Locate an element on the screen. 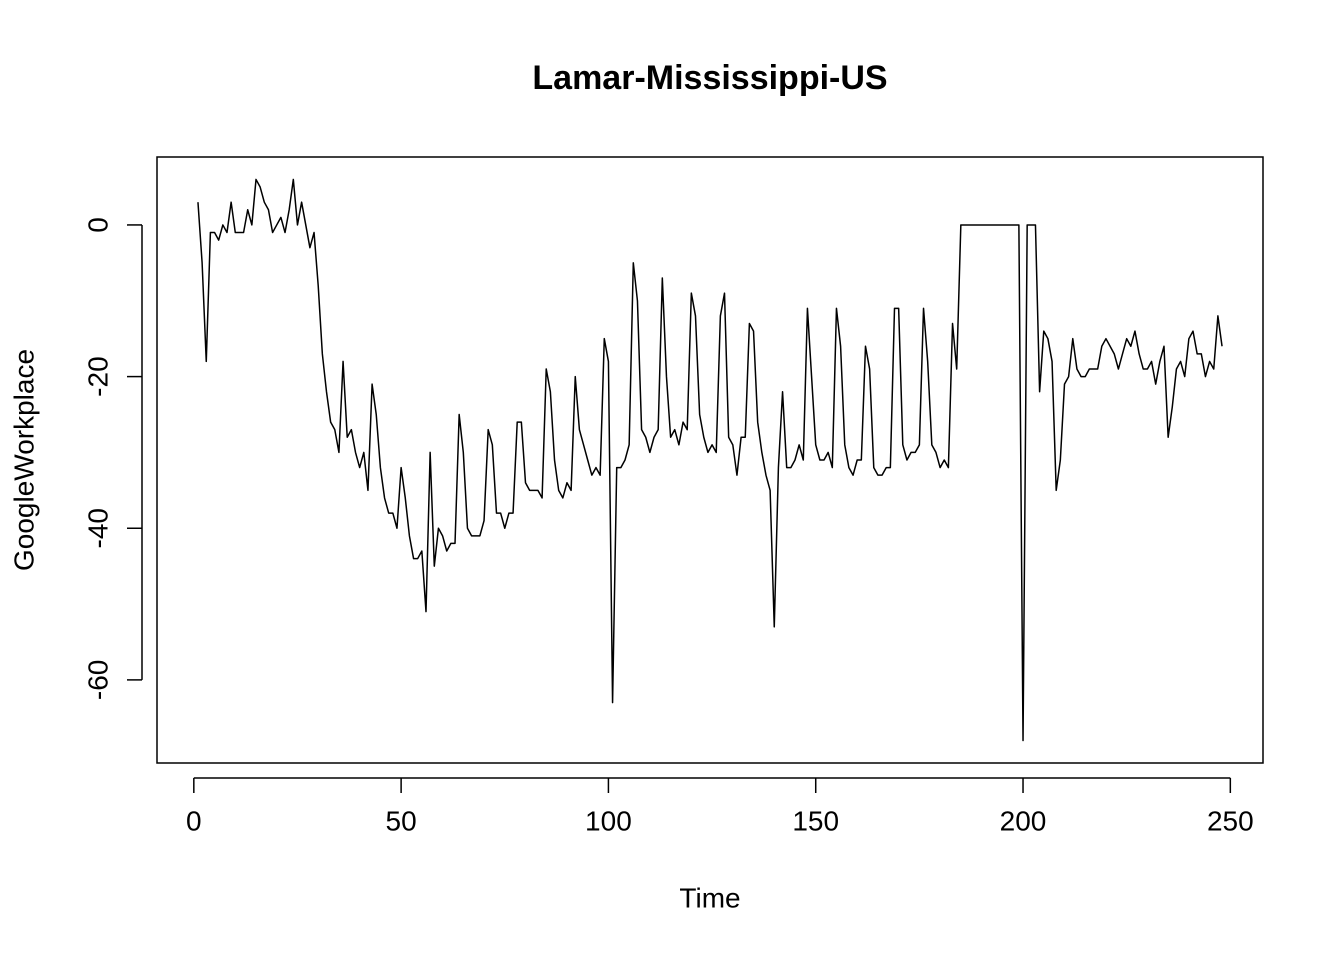 This screenshot has height=960, width=1344. chart-title: Lamar-Mississippi-US is located at coordinates (709, 78).